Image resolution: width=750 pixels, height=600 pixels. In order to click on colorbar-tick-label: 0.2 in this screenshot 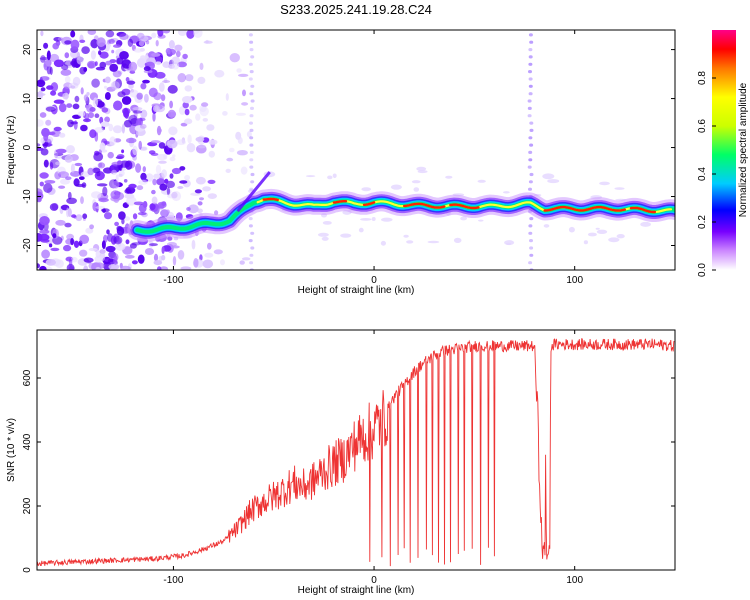, I will do `click(702, 222)`.